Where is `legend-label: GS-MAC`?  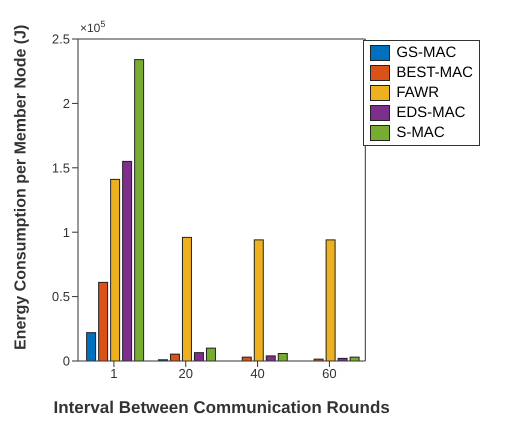
legend-label: GS-MAC is located at coordinates (426, 53).